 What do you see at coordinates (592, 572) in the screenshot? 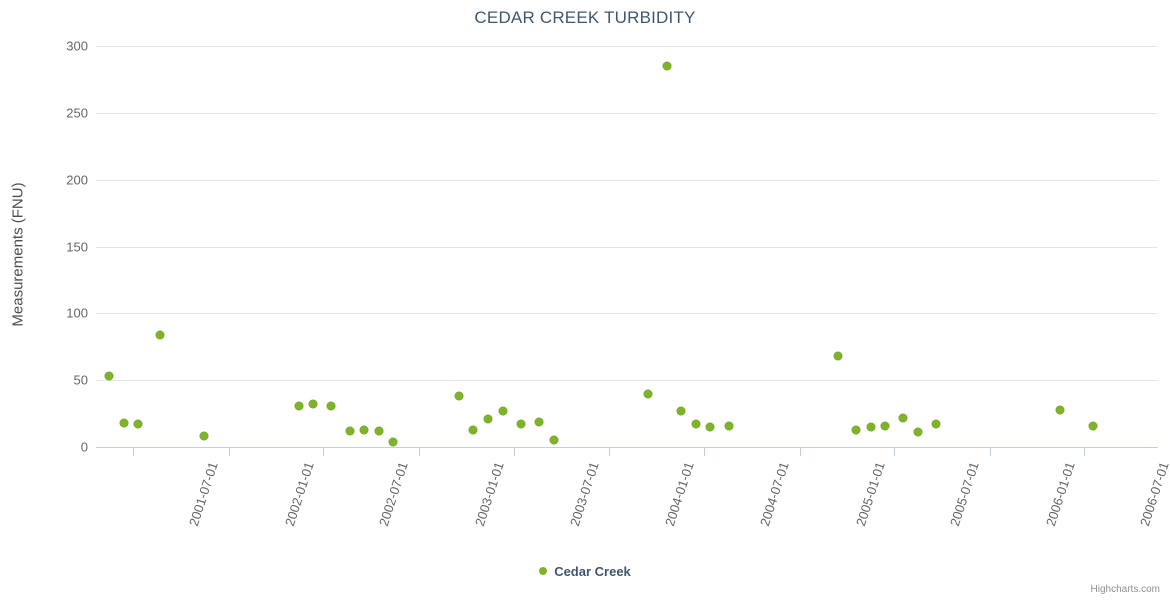
I see `legend-item-label: Cedar Creek` at bounding box center [592, 572].